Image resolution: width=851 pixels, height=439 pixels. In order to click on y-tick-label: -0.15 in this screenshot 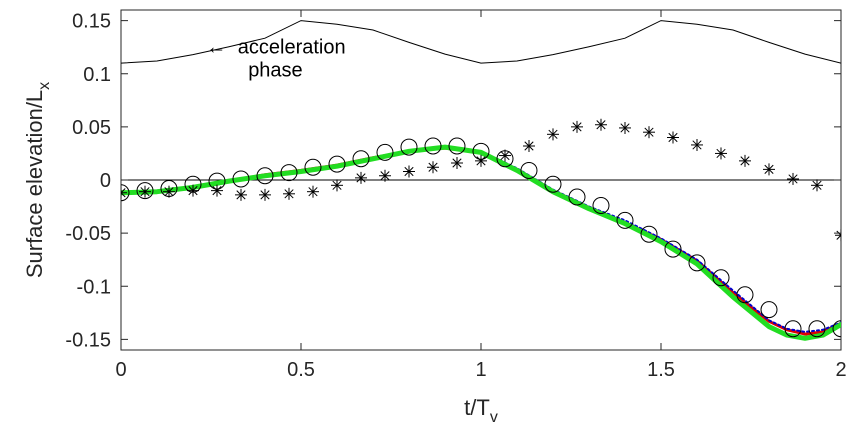, I will do `click(88, 340)`.